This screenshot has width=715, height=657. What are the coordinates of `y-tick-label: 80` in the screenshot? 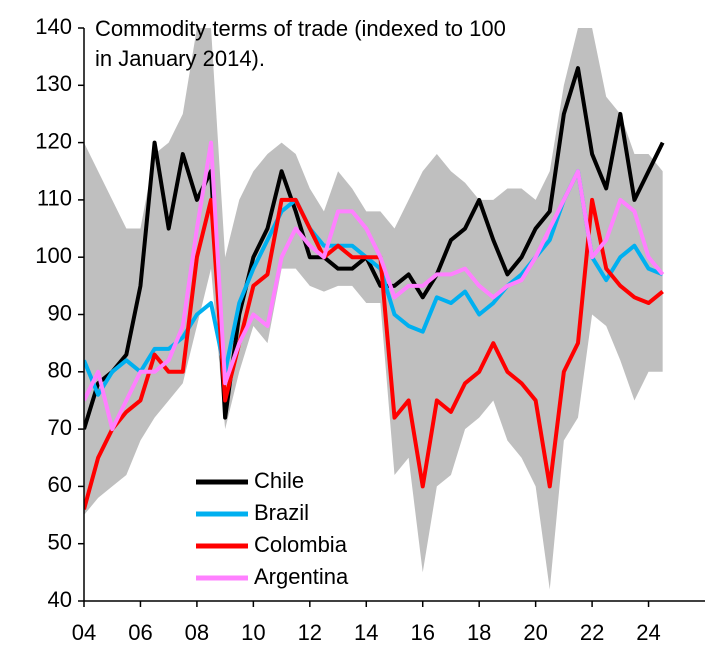 It's located at (60, 370).